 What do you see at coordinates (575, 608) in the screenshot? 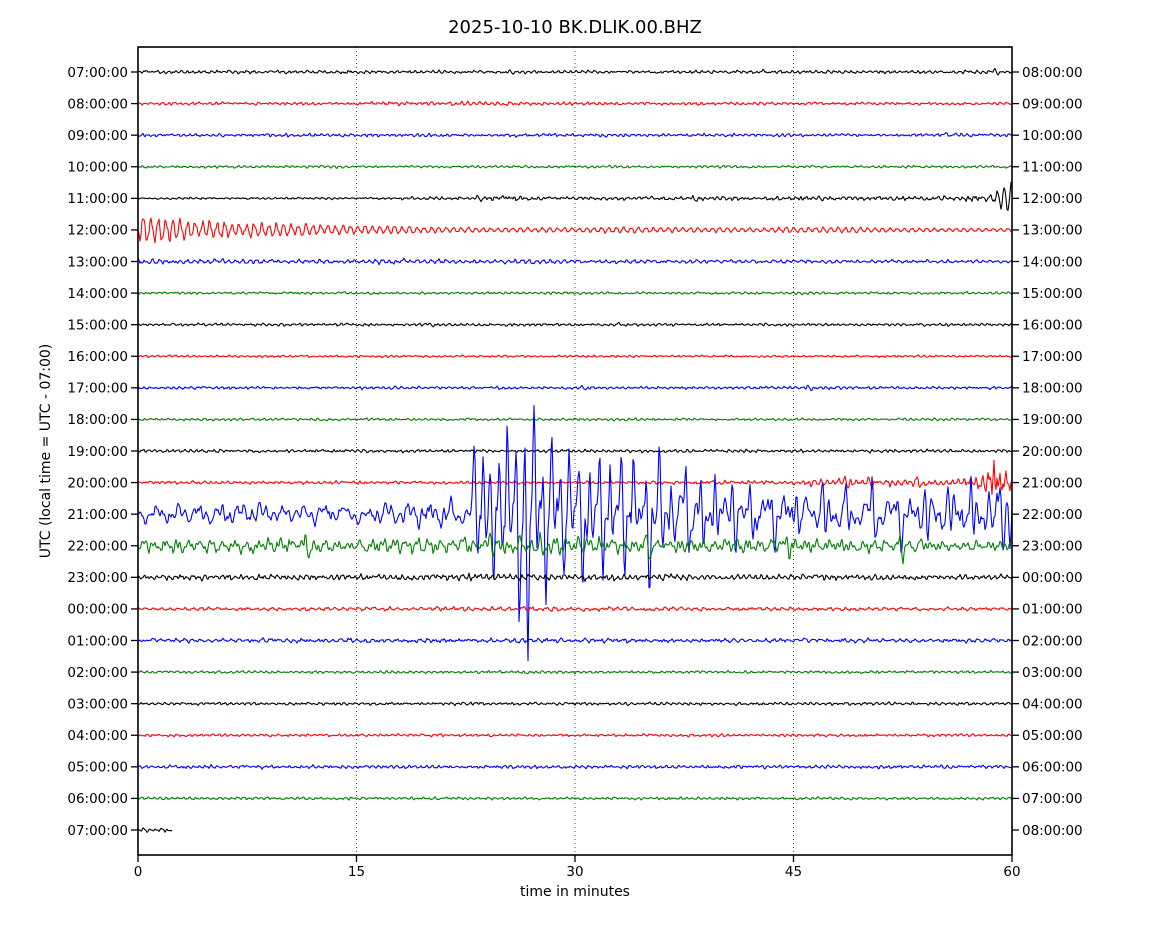
I see `trace-row-00:00:00` at bounding box center [575, 608].